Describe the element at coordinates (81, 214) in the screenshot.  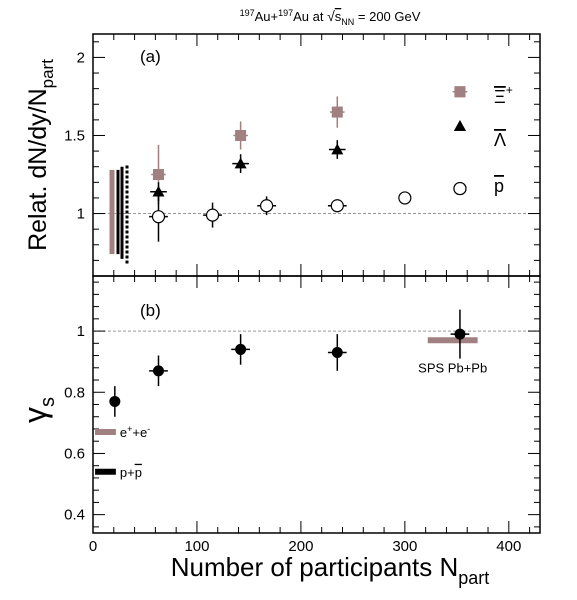
I see `panel-a-ytick-label-1: 1` at that location.